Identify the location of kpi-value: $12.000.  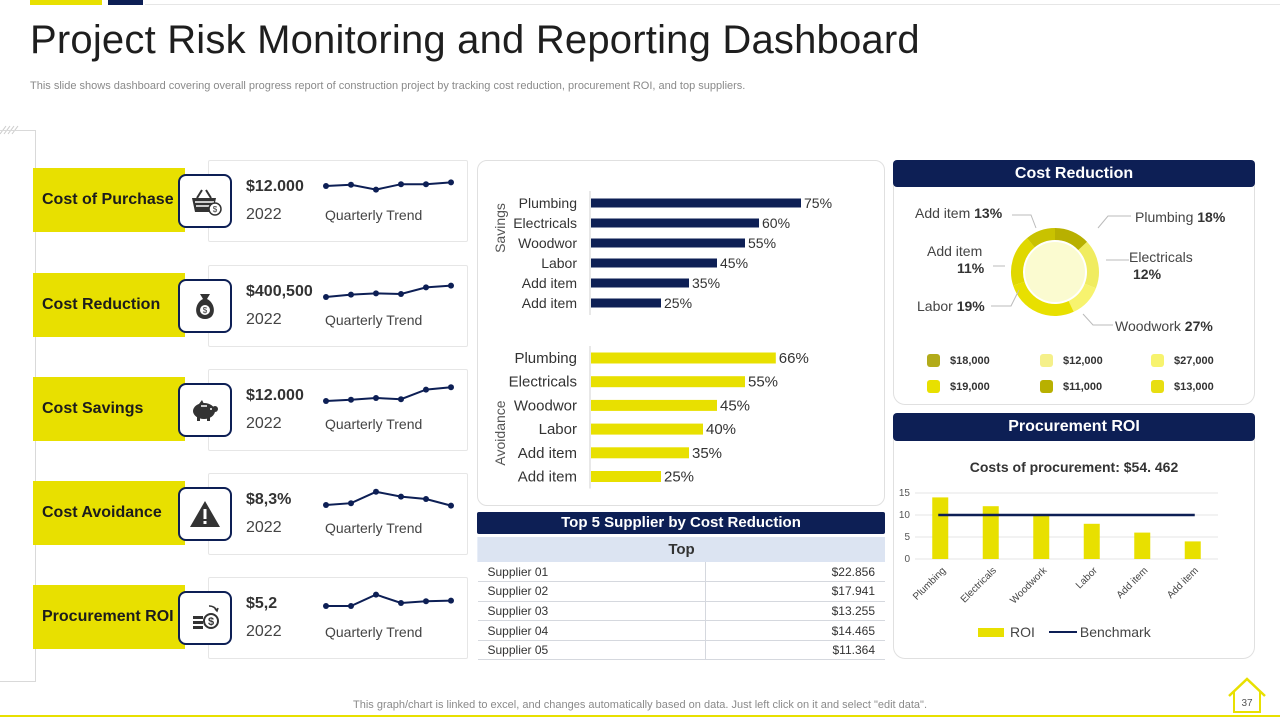
(275, 395).